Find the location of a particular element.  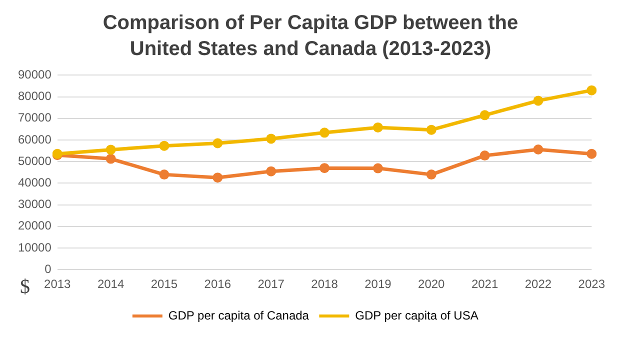

x-tick-label: 2022 is located at coordinates (538, 284).